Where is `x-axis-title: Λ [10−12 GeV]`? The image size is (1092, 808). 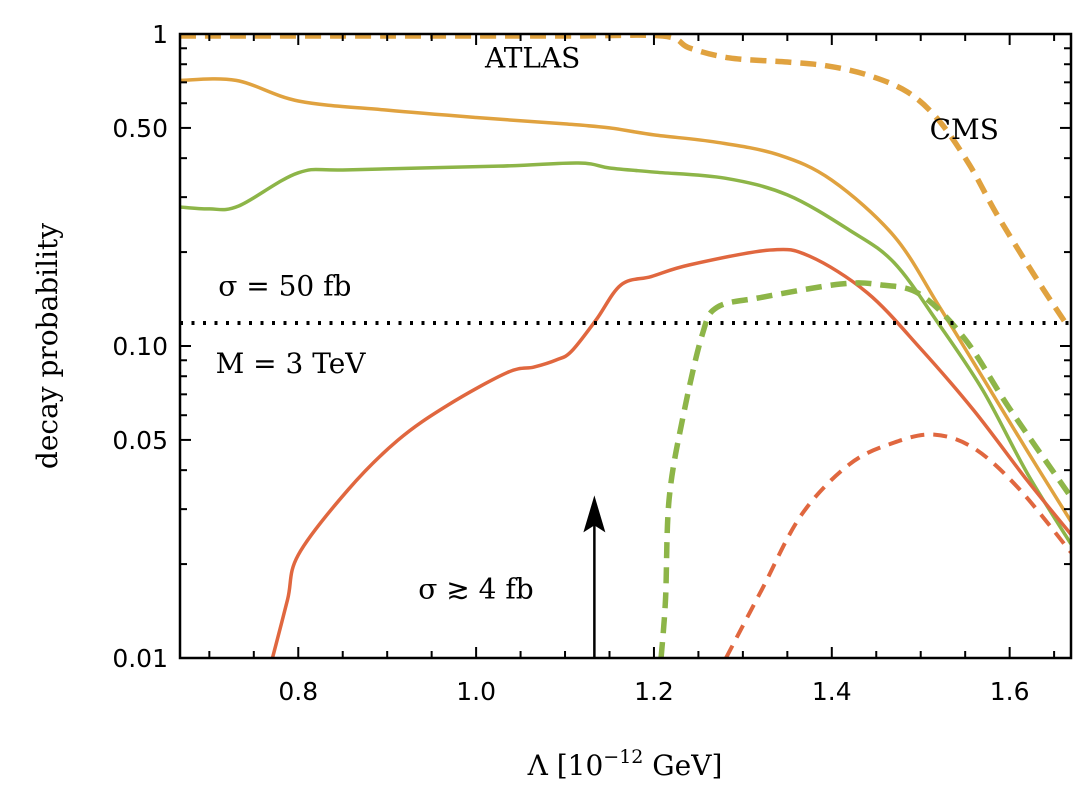 x-axis-title: Λ [10−12 GeV] is located at coordinates (625, 764).